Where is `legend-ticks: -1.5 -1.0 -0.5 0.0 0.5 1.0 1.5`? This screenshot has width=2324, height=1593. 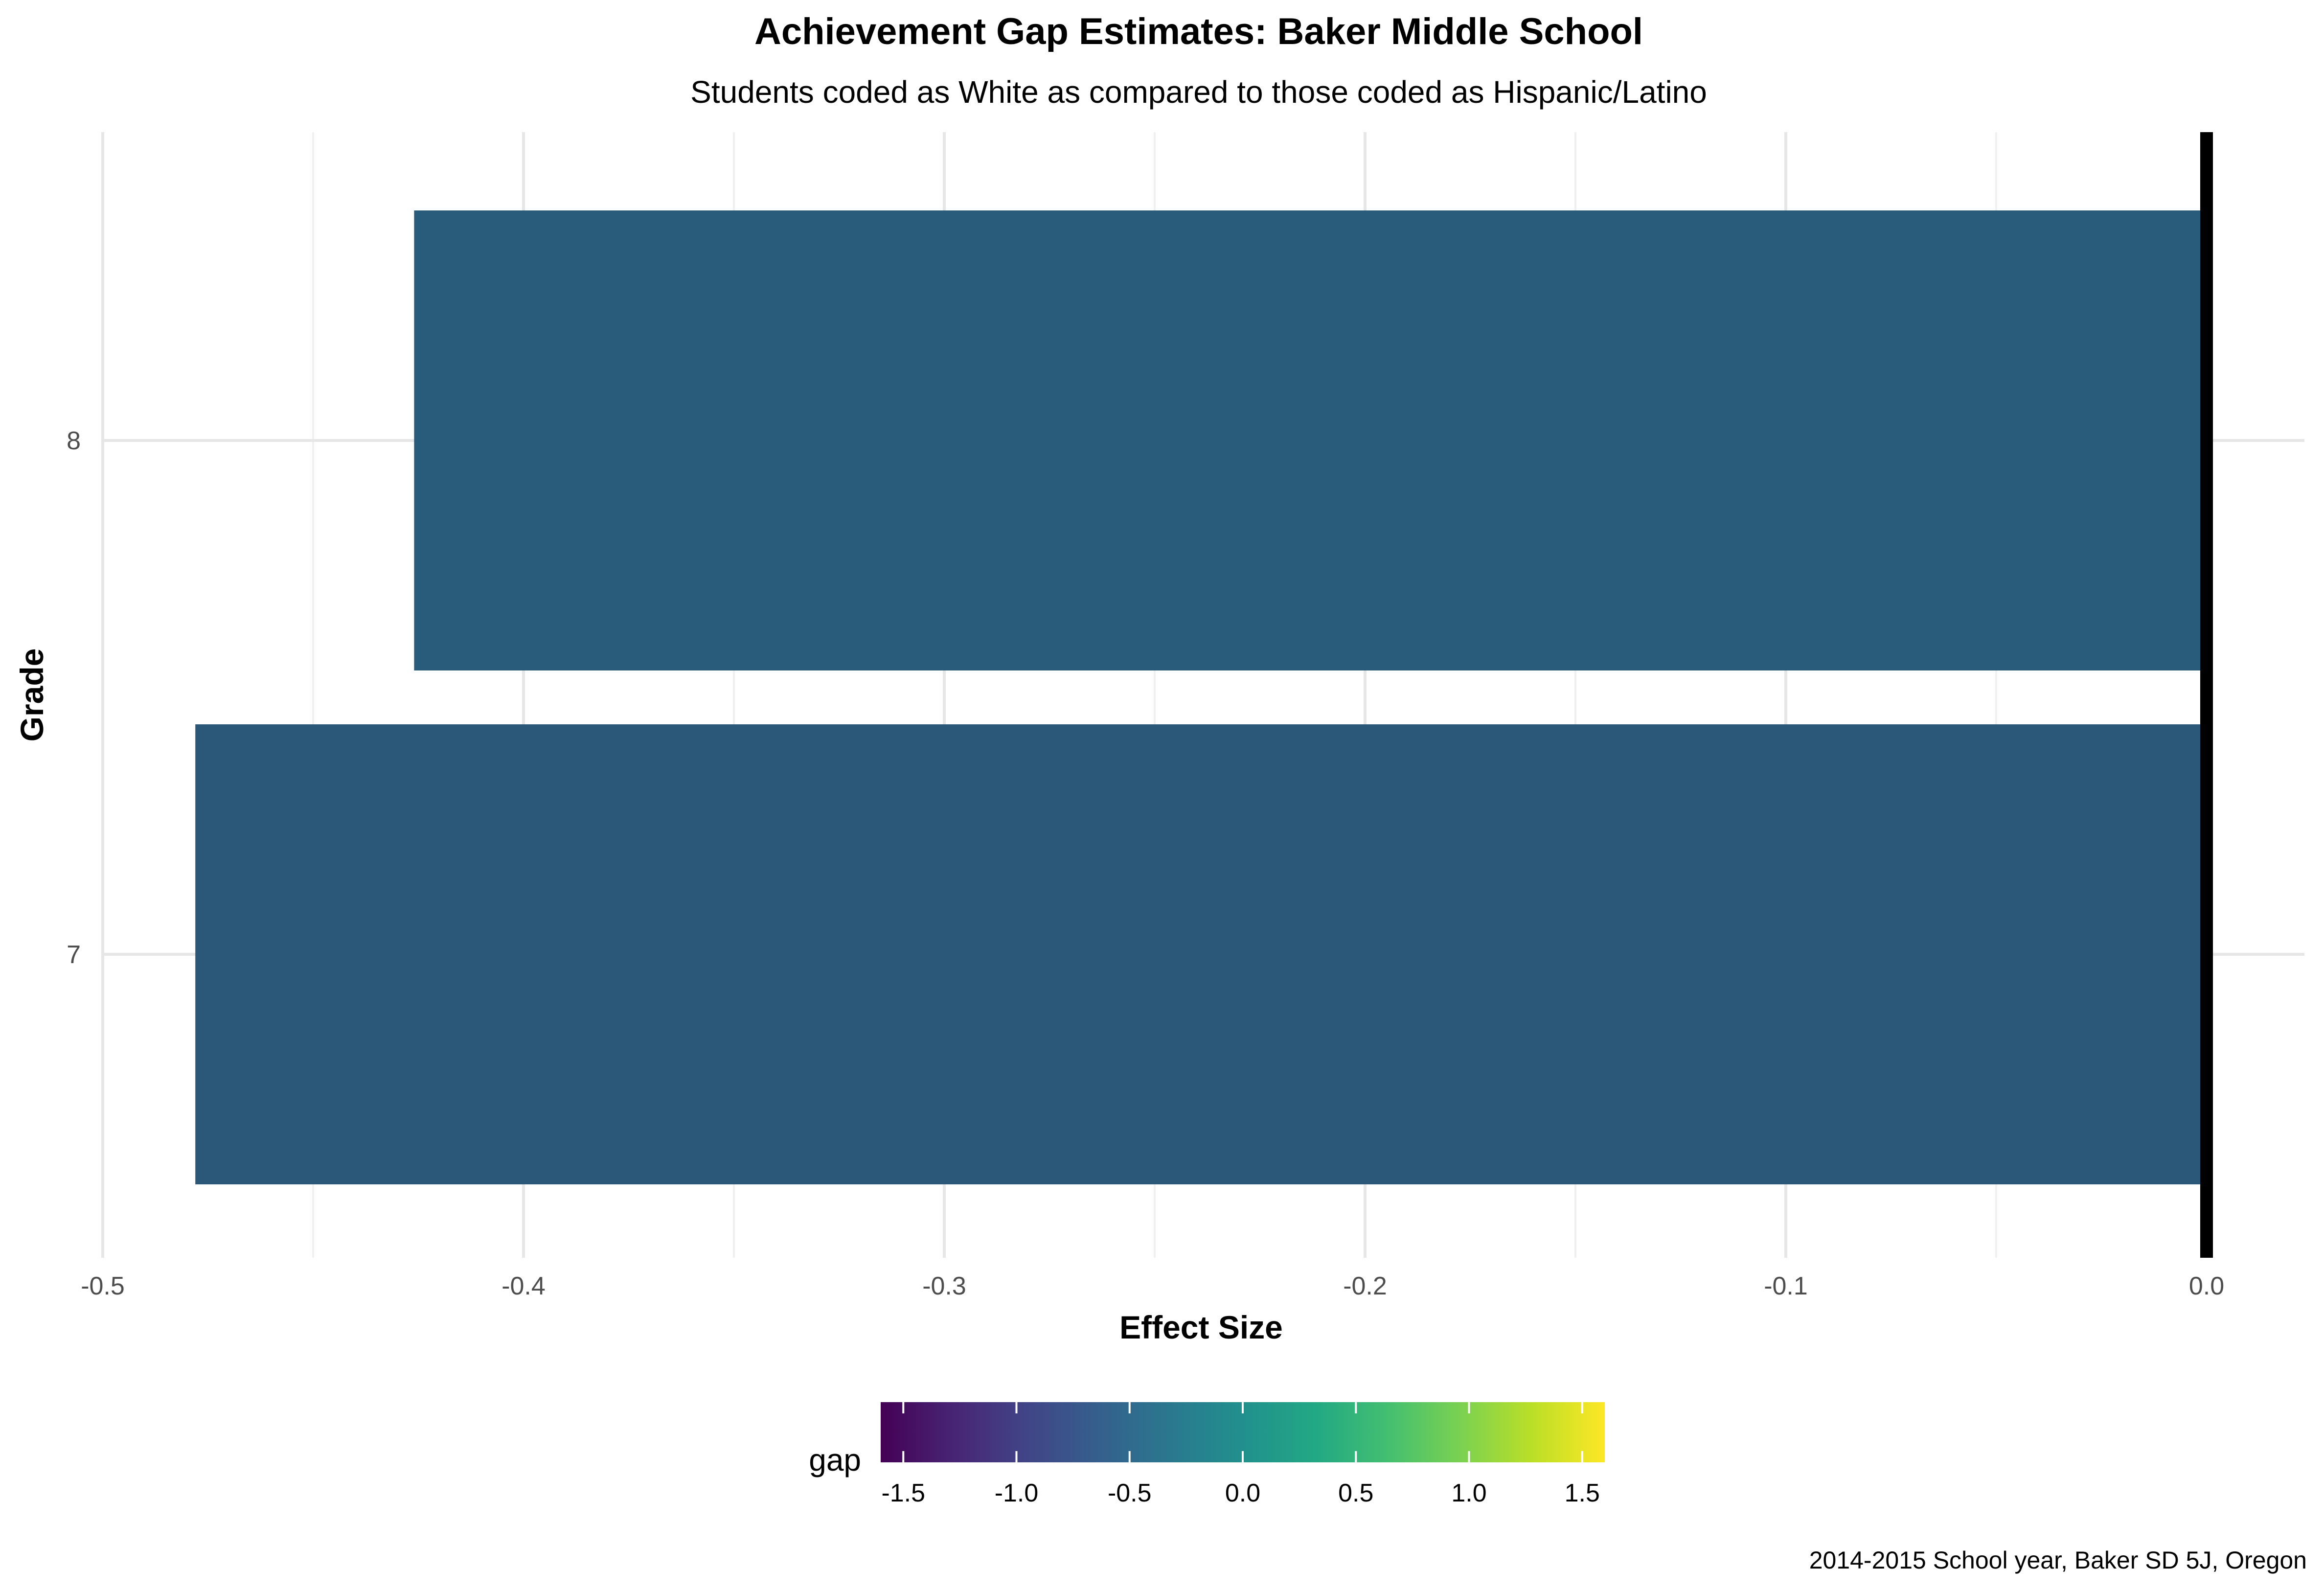 legend-ticks: -1.5 -1.0 -0.5 0.0 0.5 1.0 1.5 is located at coordinates (1240, 1454).